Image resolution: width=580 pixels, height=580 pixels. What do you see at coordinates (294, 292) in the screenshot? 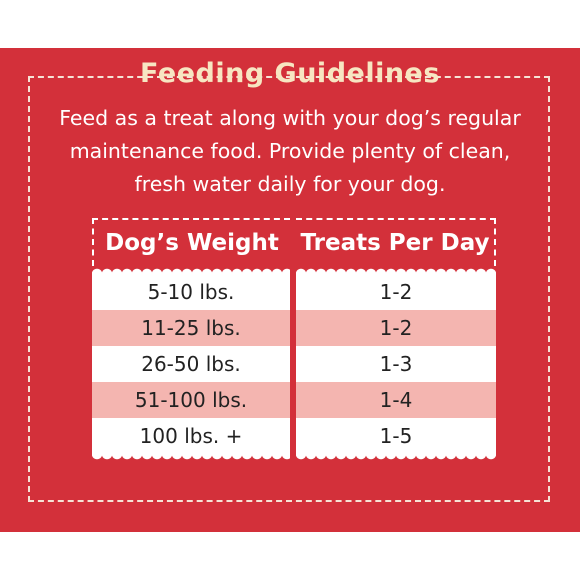
I see `table-row: 5-10 lbs. 1-2` at bounding box center [294, 292].